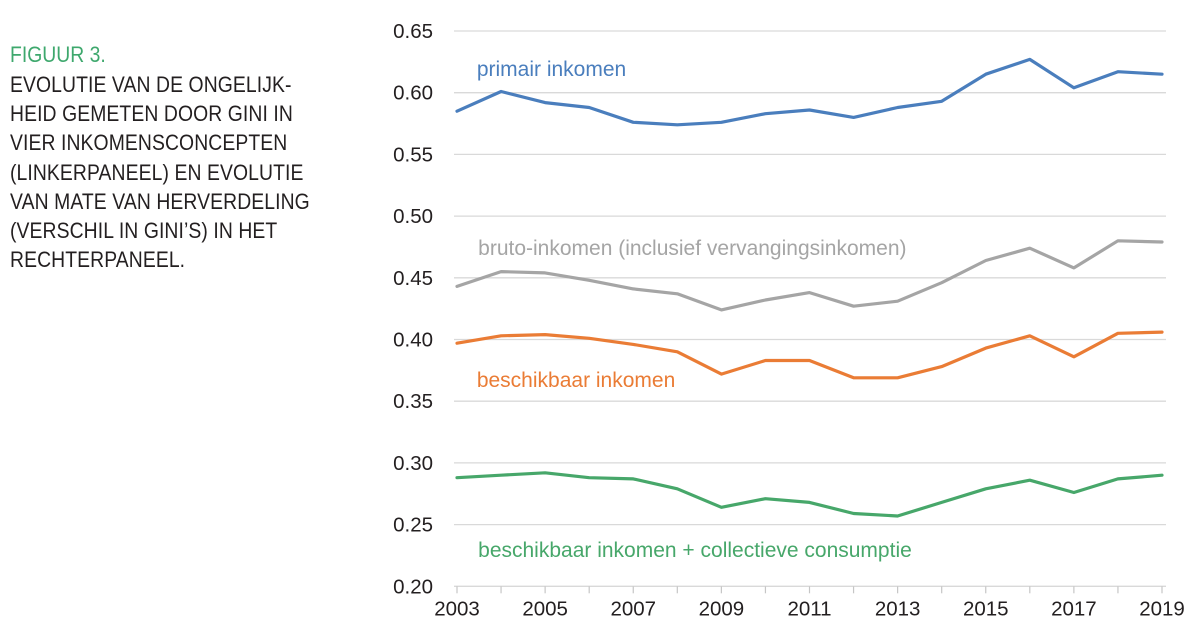  What do you see at coordinates (722, 608) in the screenshot?
I see `x-tick-label: 2009` at bounding box center [722, 608].